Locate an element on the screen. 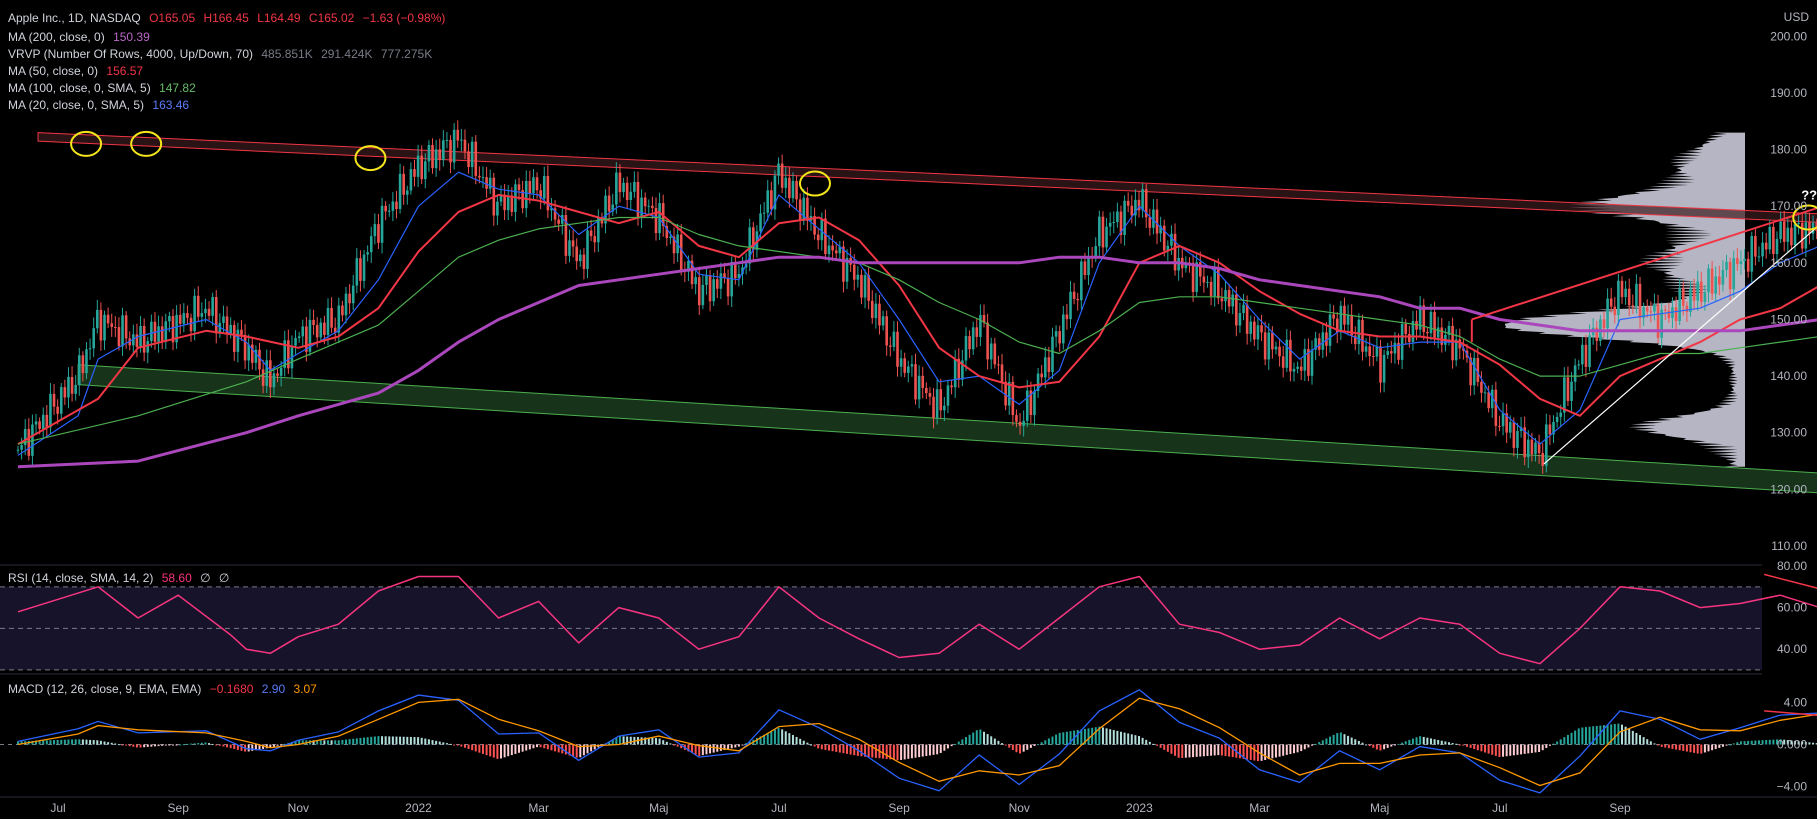 This screenshot has height=819, width=1817. ma100-label: MA (100, close, 0, SMA, 5) is located at coordinates (79, 88).